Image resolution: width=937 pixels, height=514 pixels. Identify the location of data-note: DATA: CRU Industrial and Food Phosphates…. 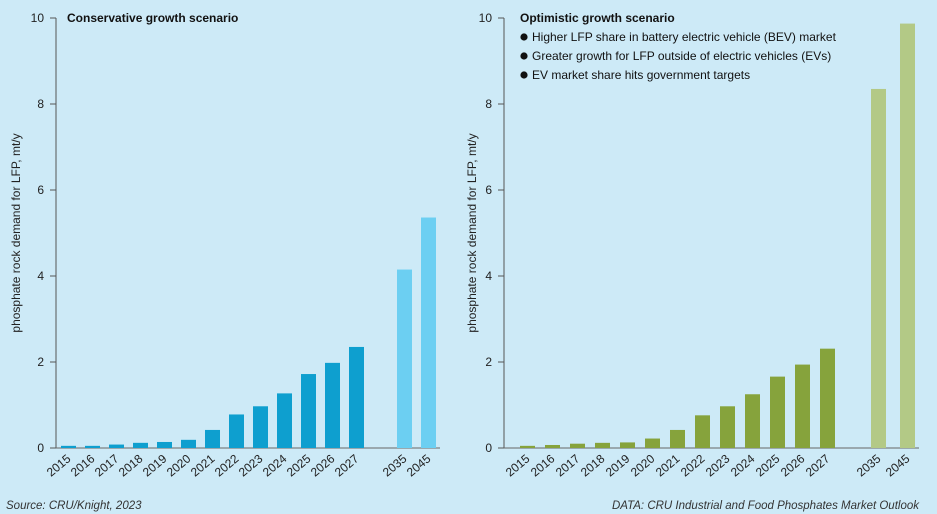
(765, 506).